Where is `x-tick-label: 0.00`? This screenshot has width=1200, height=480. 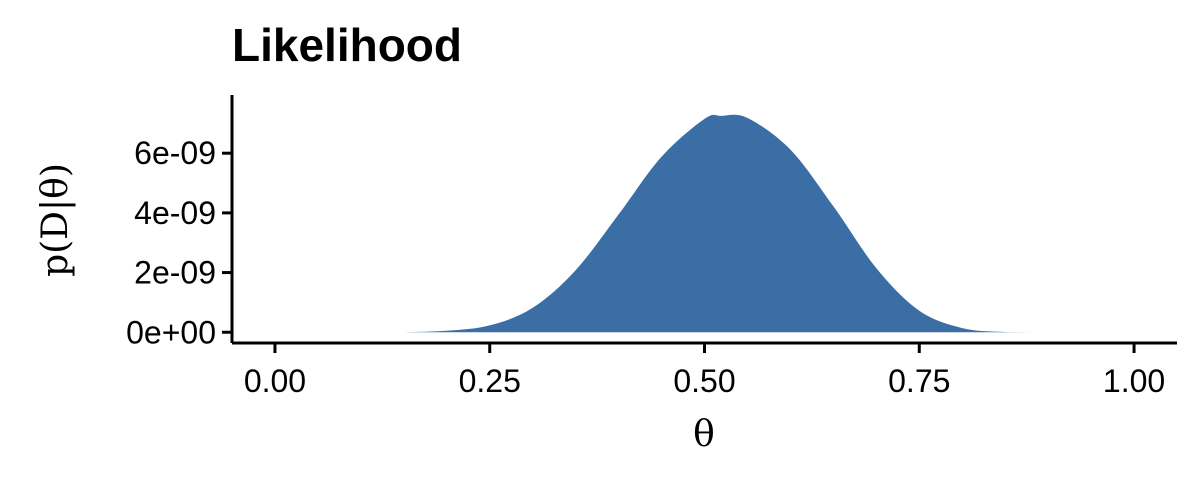
x-tick-label: 0.00 is located at coordinates (275, 381).